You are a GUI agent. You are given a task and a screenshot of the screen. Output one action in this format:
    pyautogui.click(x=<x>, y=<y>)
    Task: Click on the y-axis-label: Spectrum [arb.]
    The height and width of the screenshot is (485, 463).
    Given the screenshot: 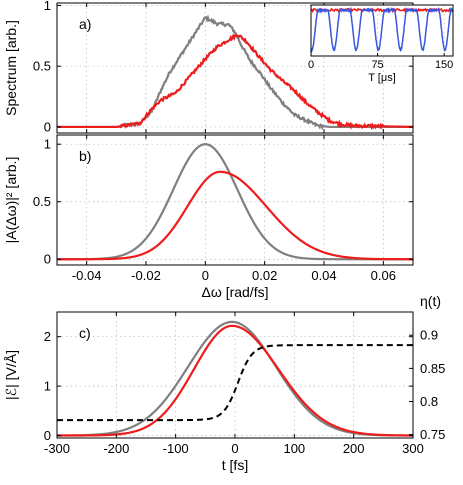 What is the action you would take?
    pyautogui.click(x=11, y=68)
    